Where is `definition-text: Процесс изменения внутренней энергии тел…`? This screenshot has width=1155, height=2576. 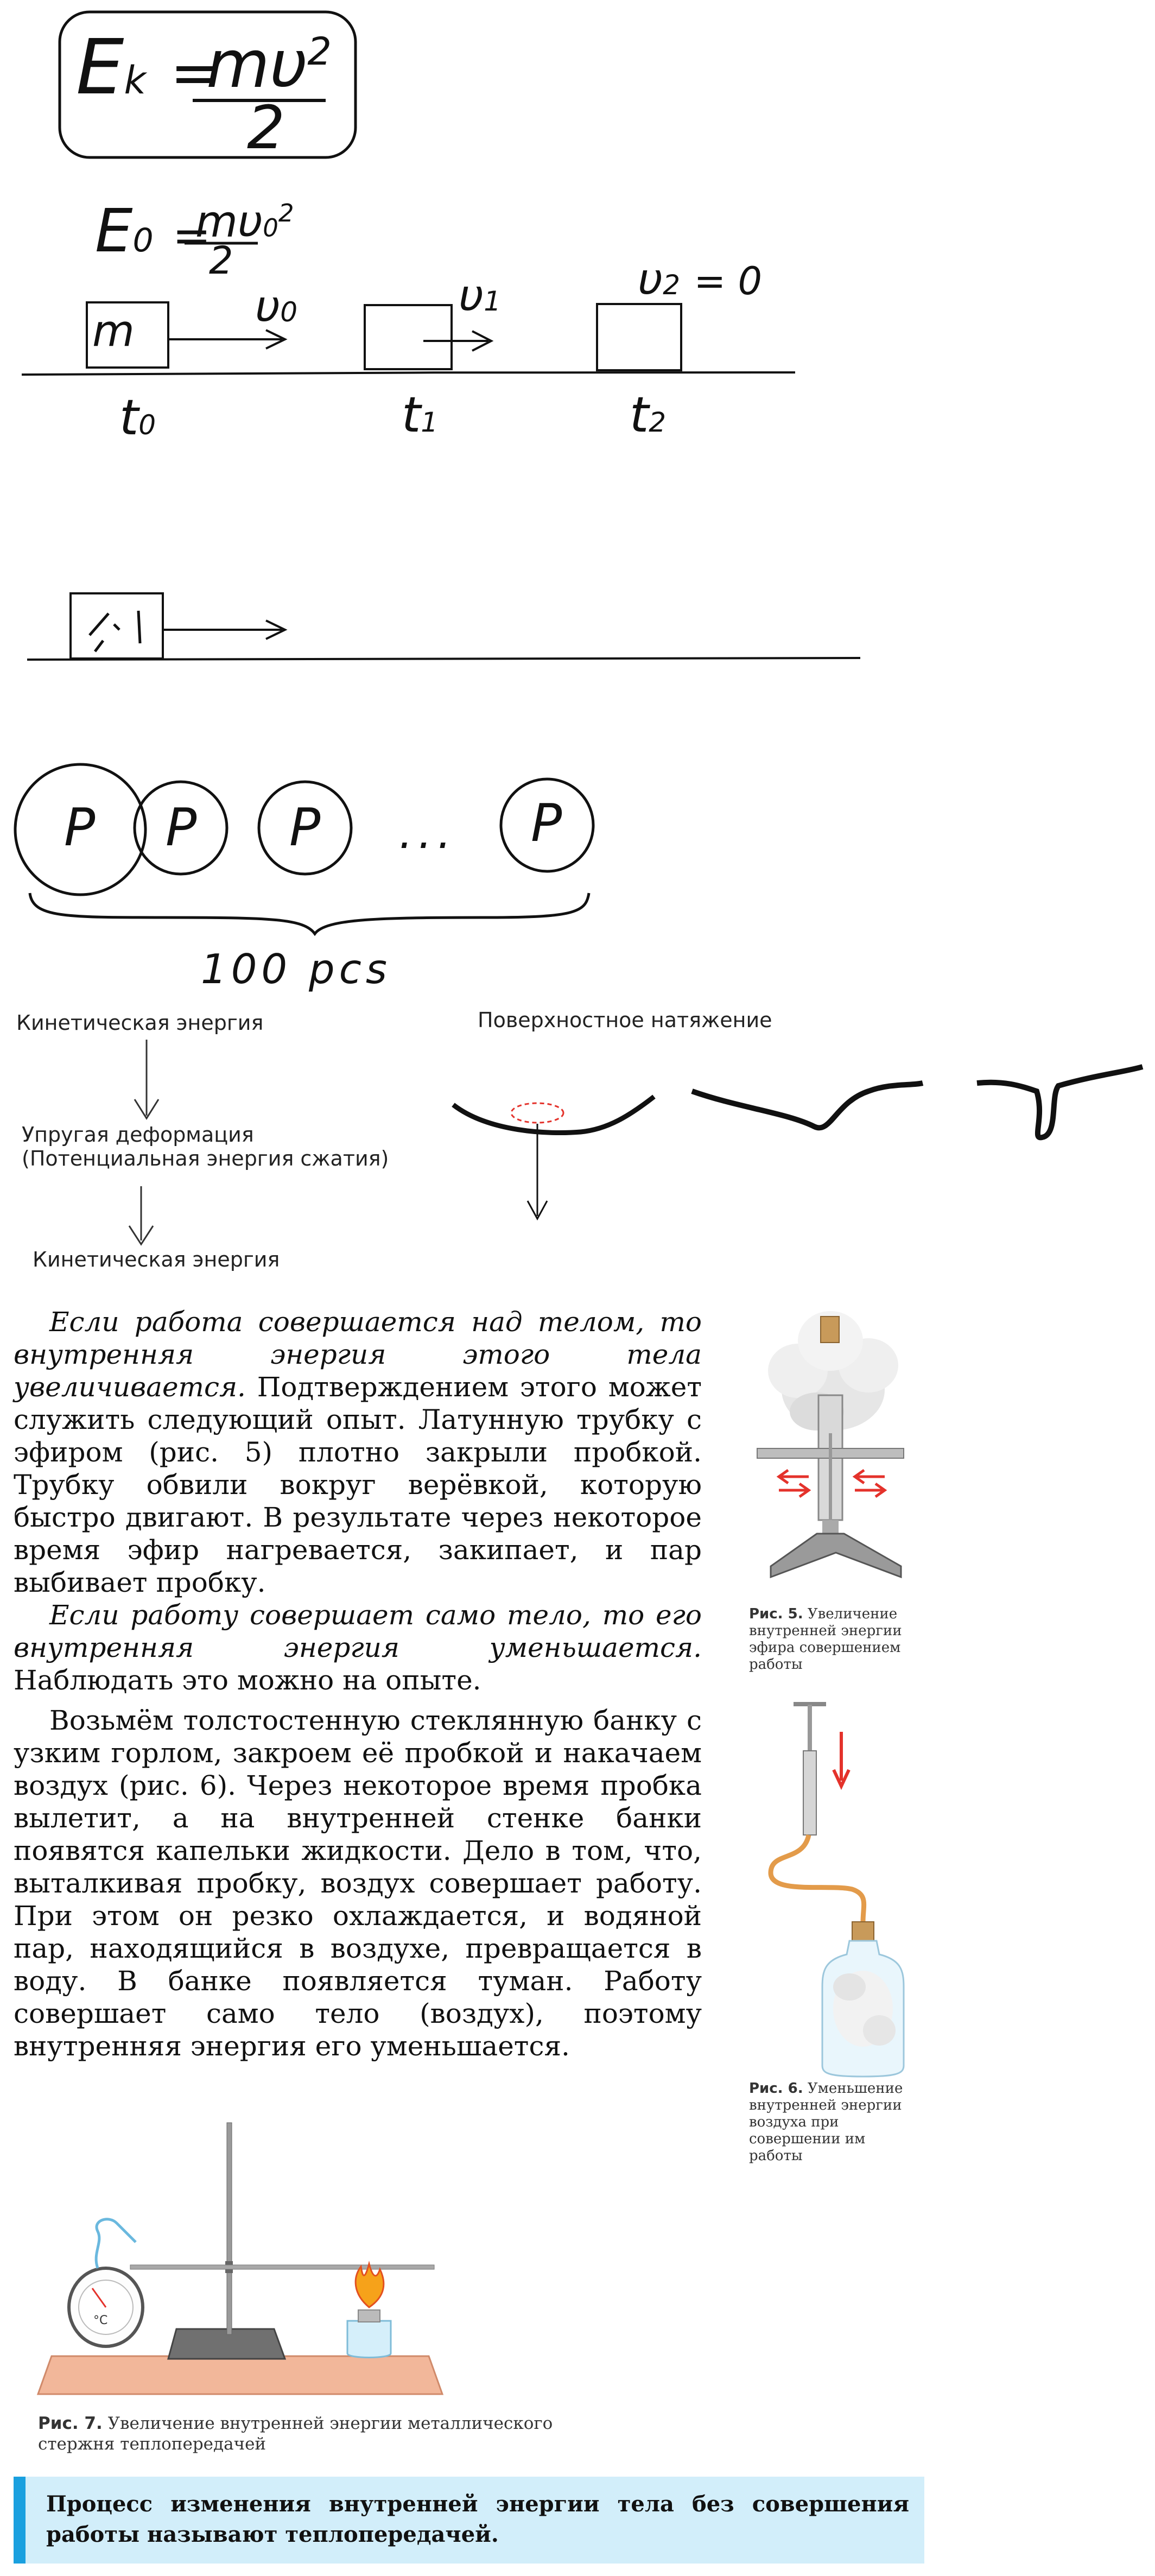
definition-text: Процесс изменения внутренней энергии тел… is located at coordinates (477, 2519).